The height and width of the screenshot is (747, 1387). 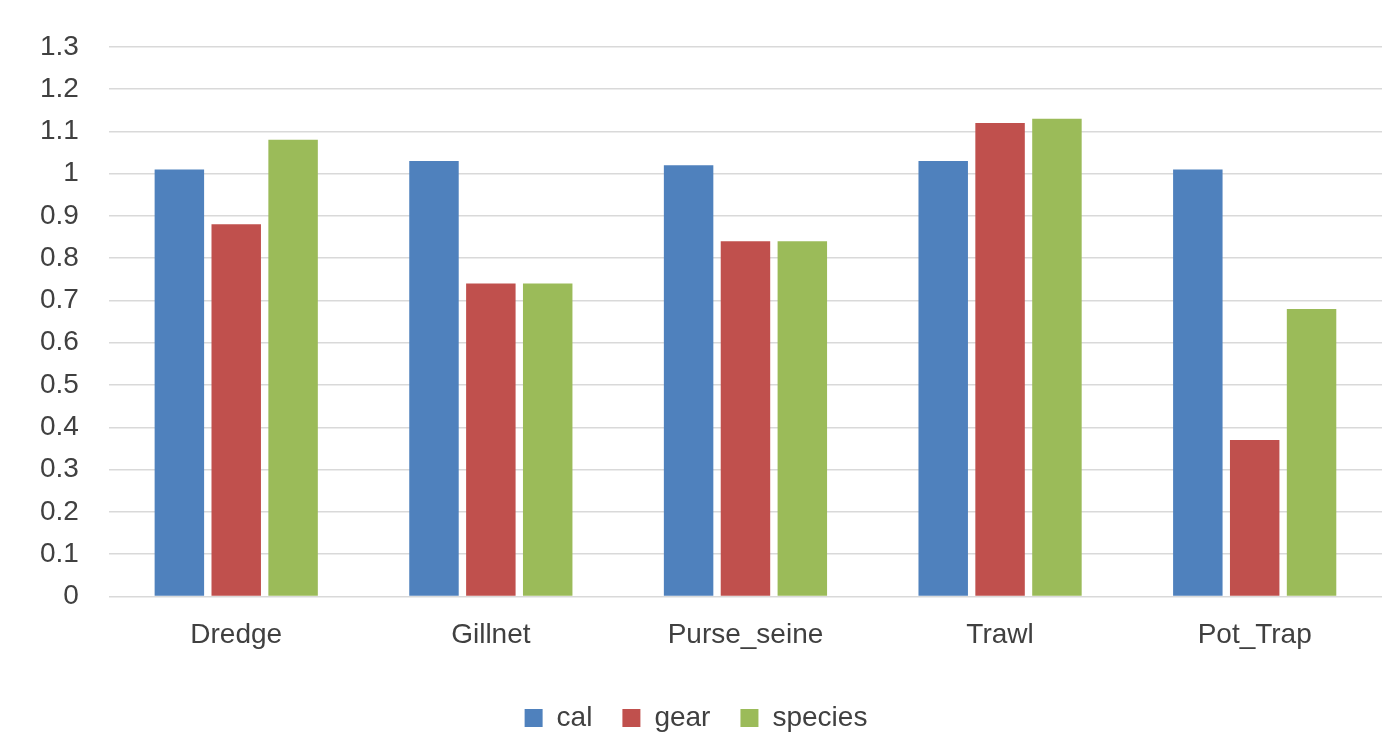 What do you see at coordinates (59, 552) in the screenshot?
I see `y-tick-label: 0.1` at bounding box center [59, 552].